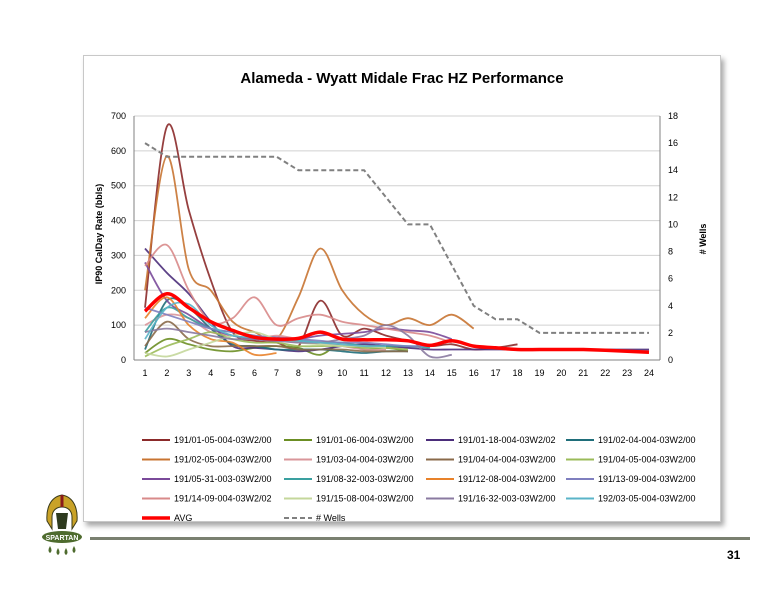 The image size is (776, 600). I want to click on y2-tick-label: 12, so click(673, 197).